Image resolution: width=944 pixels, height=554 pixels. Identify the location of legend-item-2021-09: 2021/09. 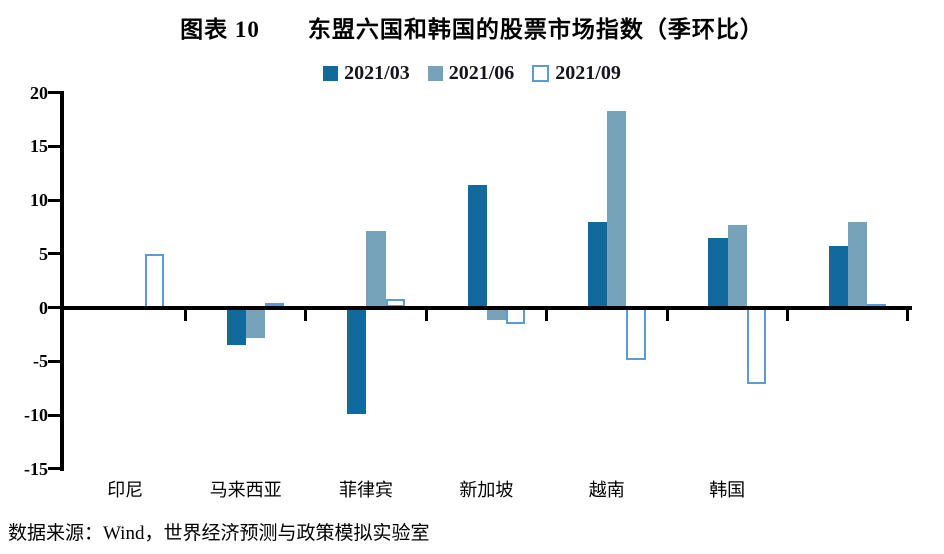
(576, 73).